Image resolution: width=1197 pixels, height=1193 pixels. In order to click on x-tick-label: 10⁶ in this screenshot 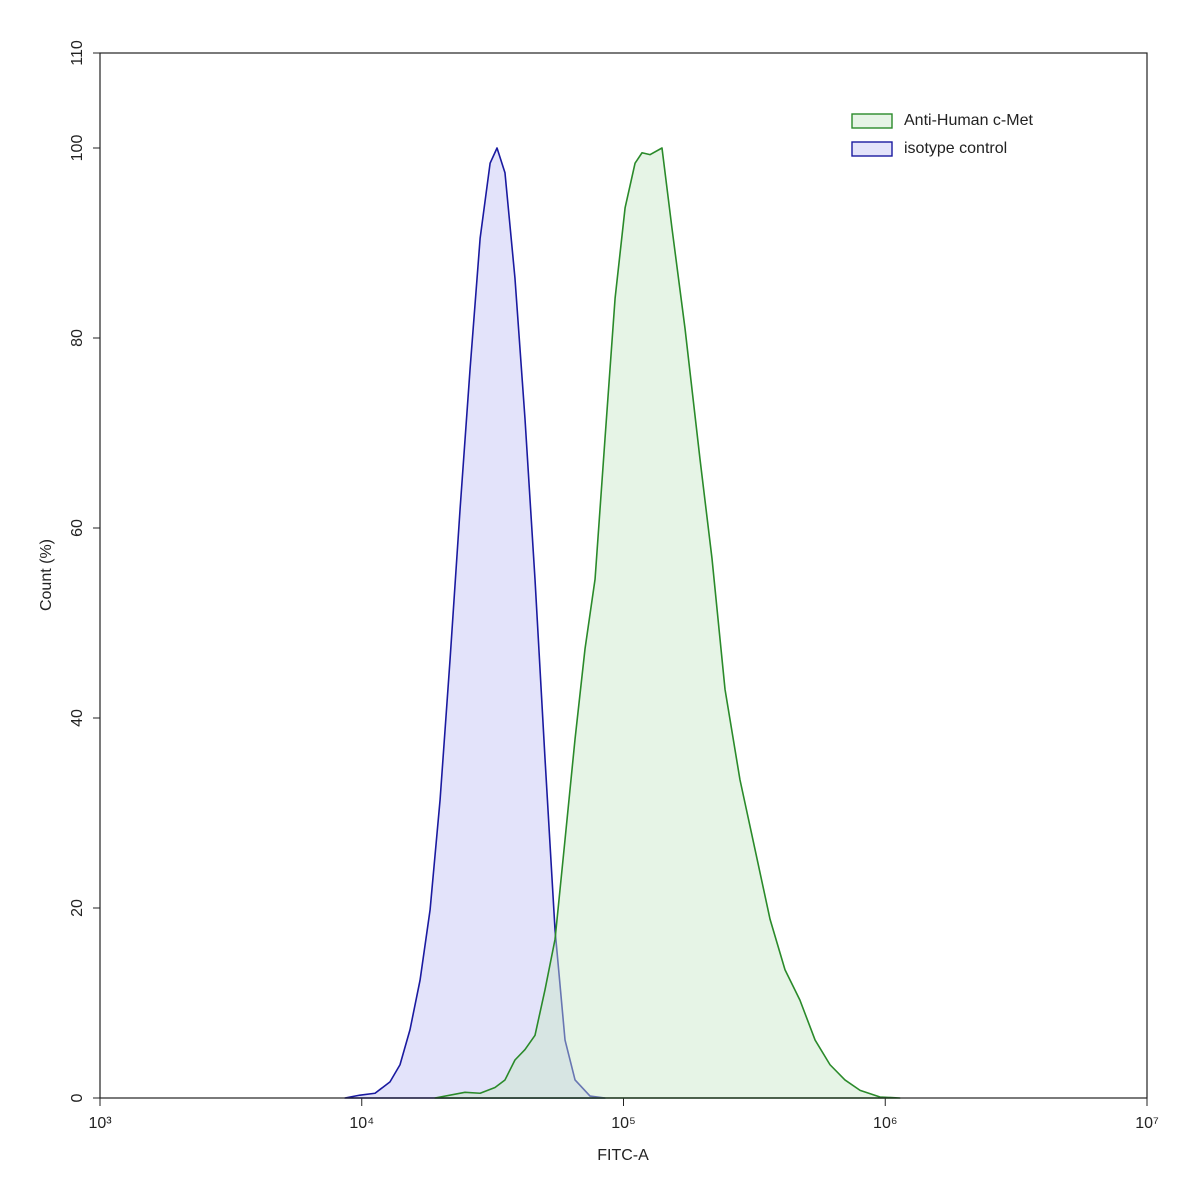, I will do `click(885, 1123)`.